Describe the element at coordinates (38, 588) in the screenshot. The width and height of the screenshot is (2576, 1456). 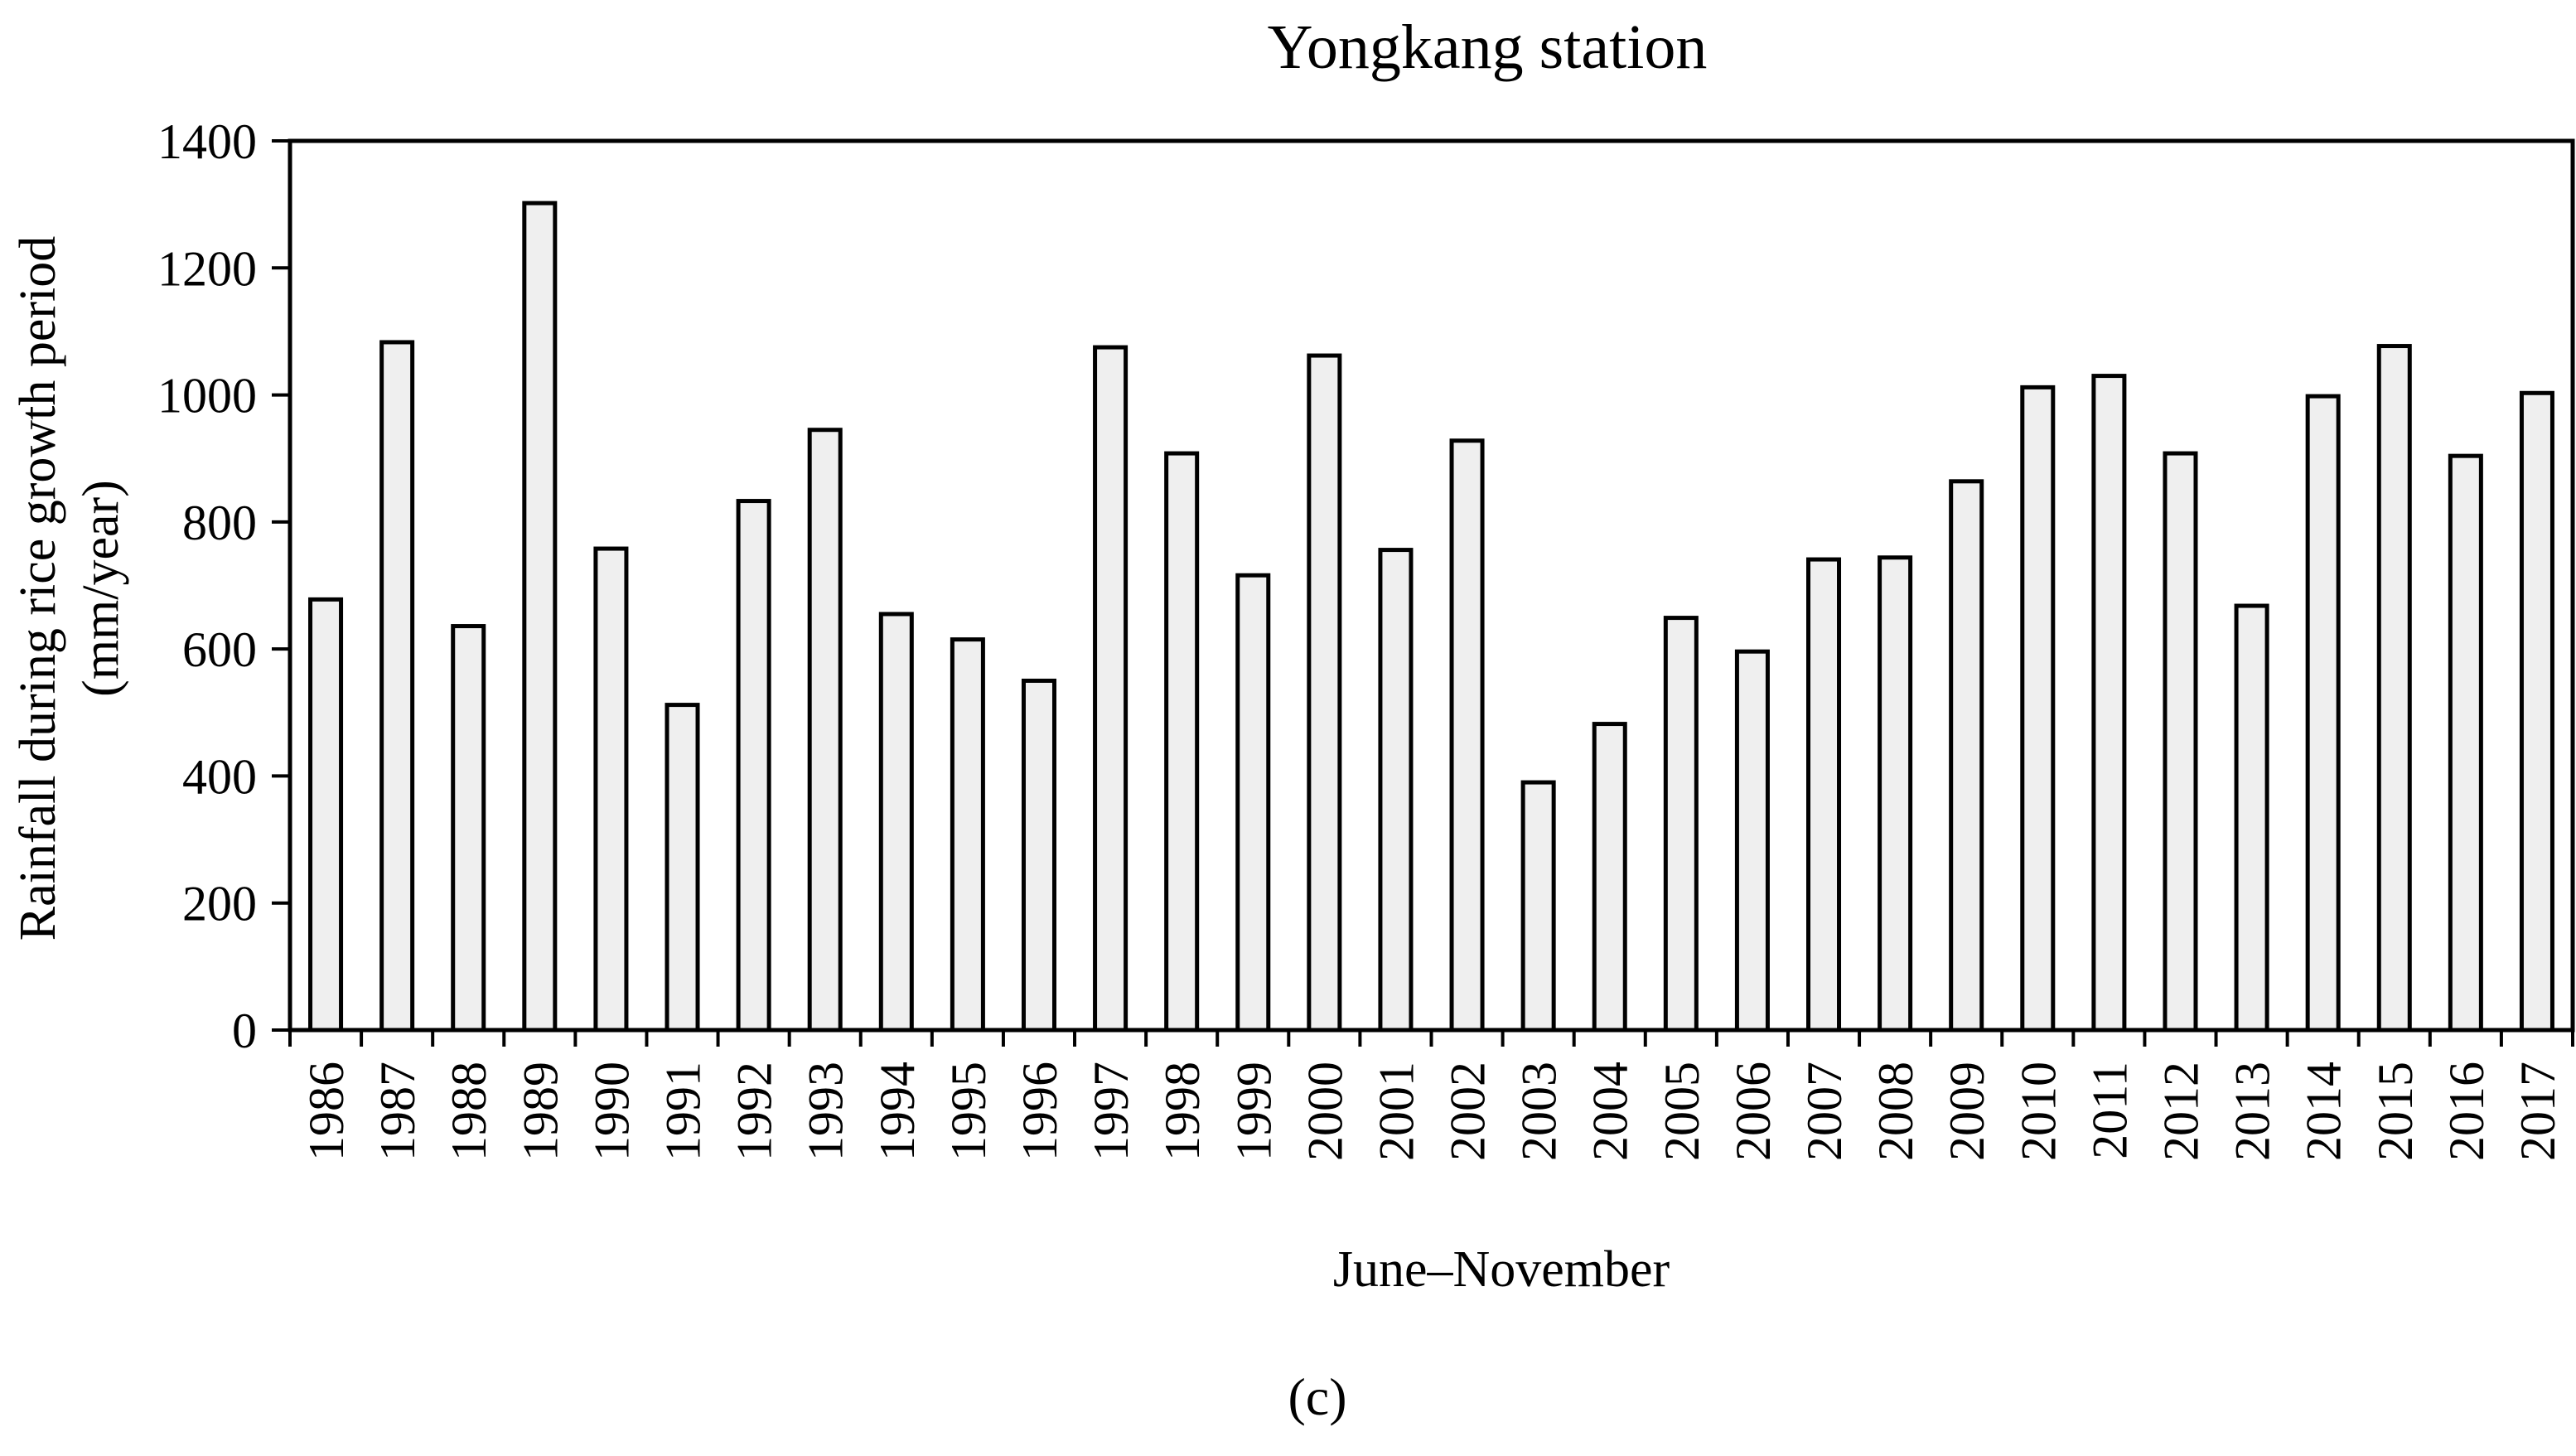
I see `y-axis-title-line-1: Rainfall during rice growth period` at that location.